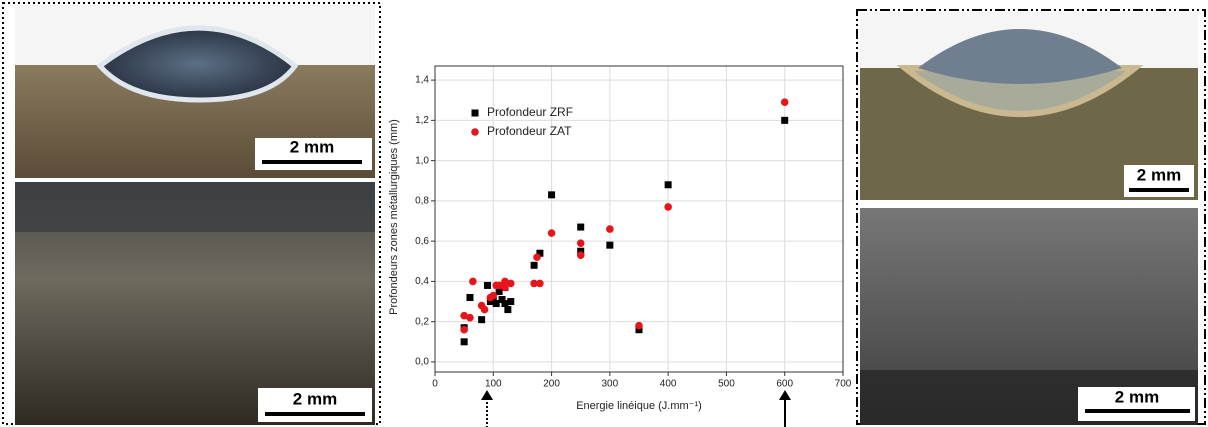 This screenshot has height=427, width=1208. Describe the element at coordinates (422, 362) in the screenshot. I see `y-tick-label: 0,0` at that location.